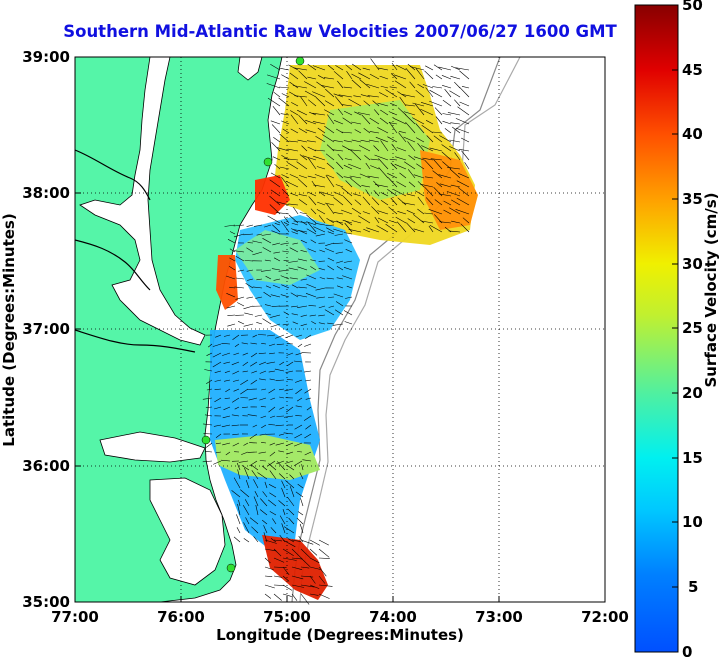  Describe the element at coordinates (181, 617) in the screenshot. I see `x-tick-label: 76:00` at that location.